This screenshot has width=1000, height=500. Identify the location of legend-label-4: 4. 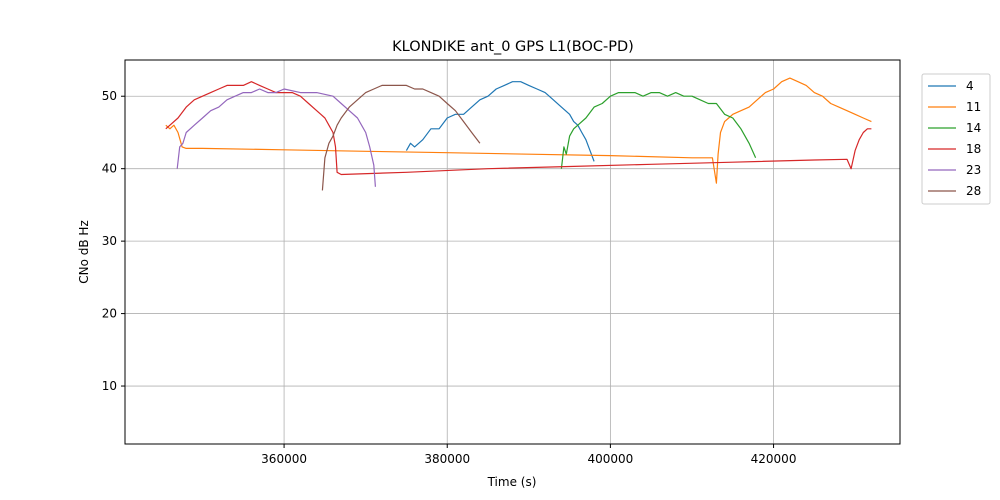
(970, 86).